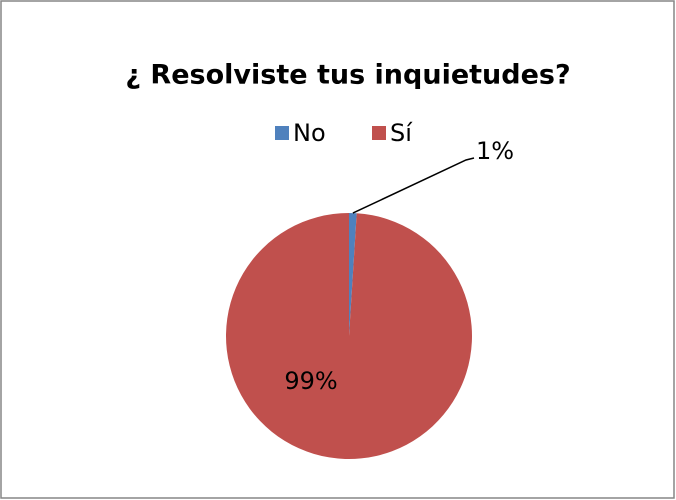  I want to click on legend-label: Sí, so click(401, 133).